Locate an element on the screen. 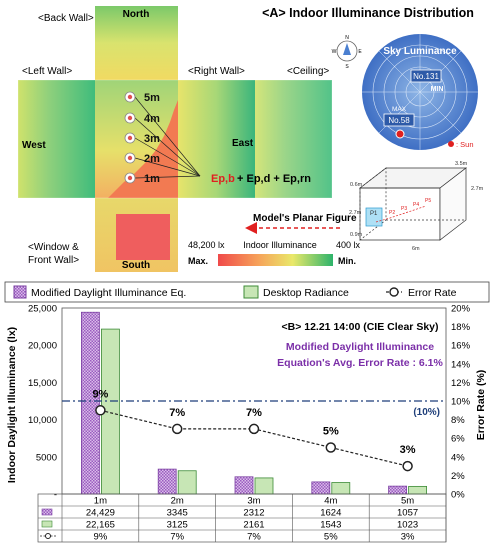 This screenshot has width=493, height=550. svg-text: E is located at coordinates (360, 52).